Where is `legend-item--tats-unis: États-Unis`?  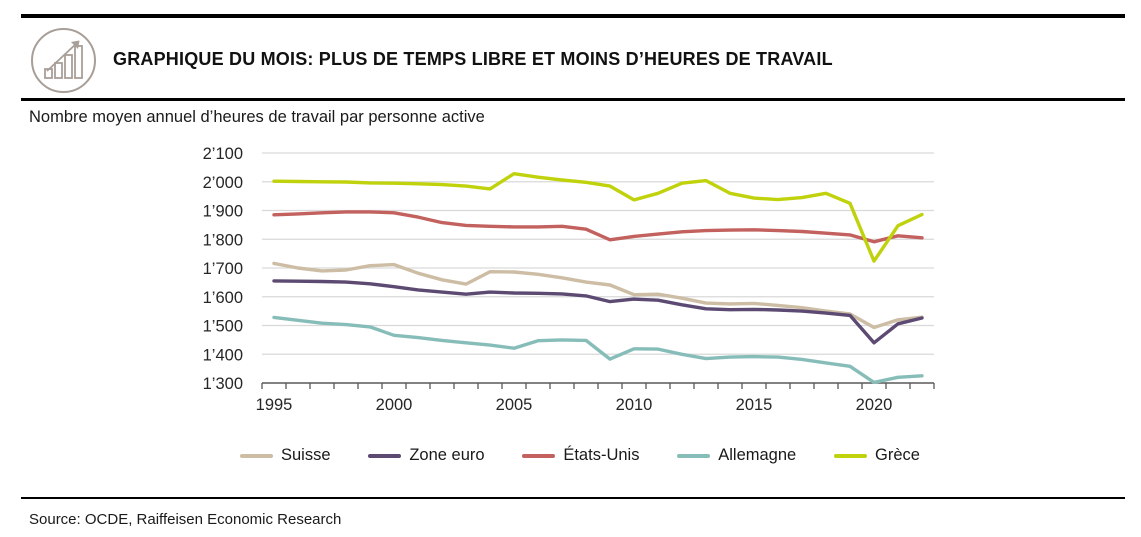 legend-item--tats-unis: États-Unis is located at coordinates (580, 455).